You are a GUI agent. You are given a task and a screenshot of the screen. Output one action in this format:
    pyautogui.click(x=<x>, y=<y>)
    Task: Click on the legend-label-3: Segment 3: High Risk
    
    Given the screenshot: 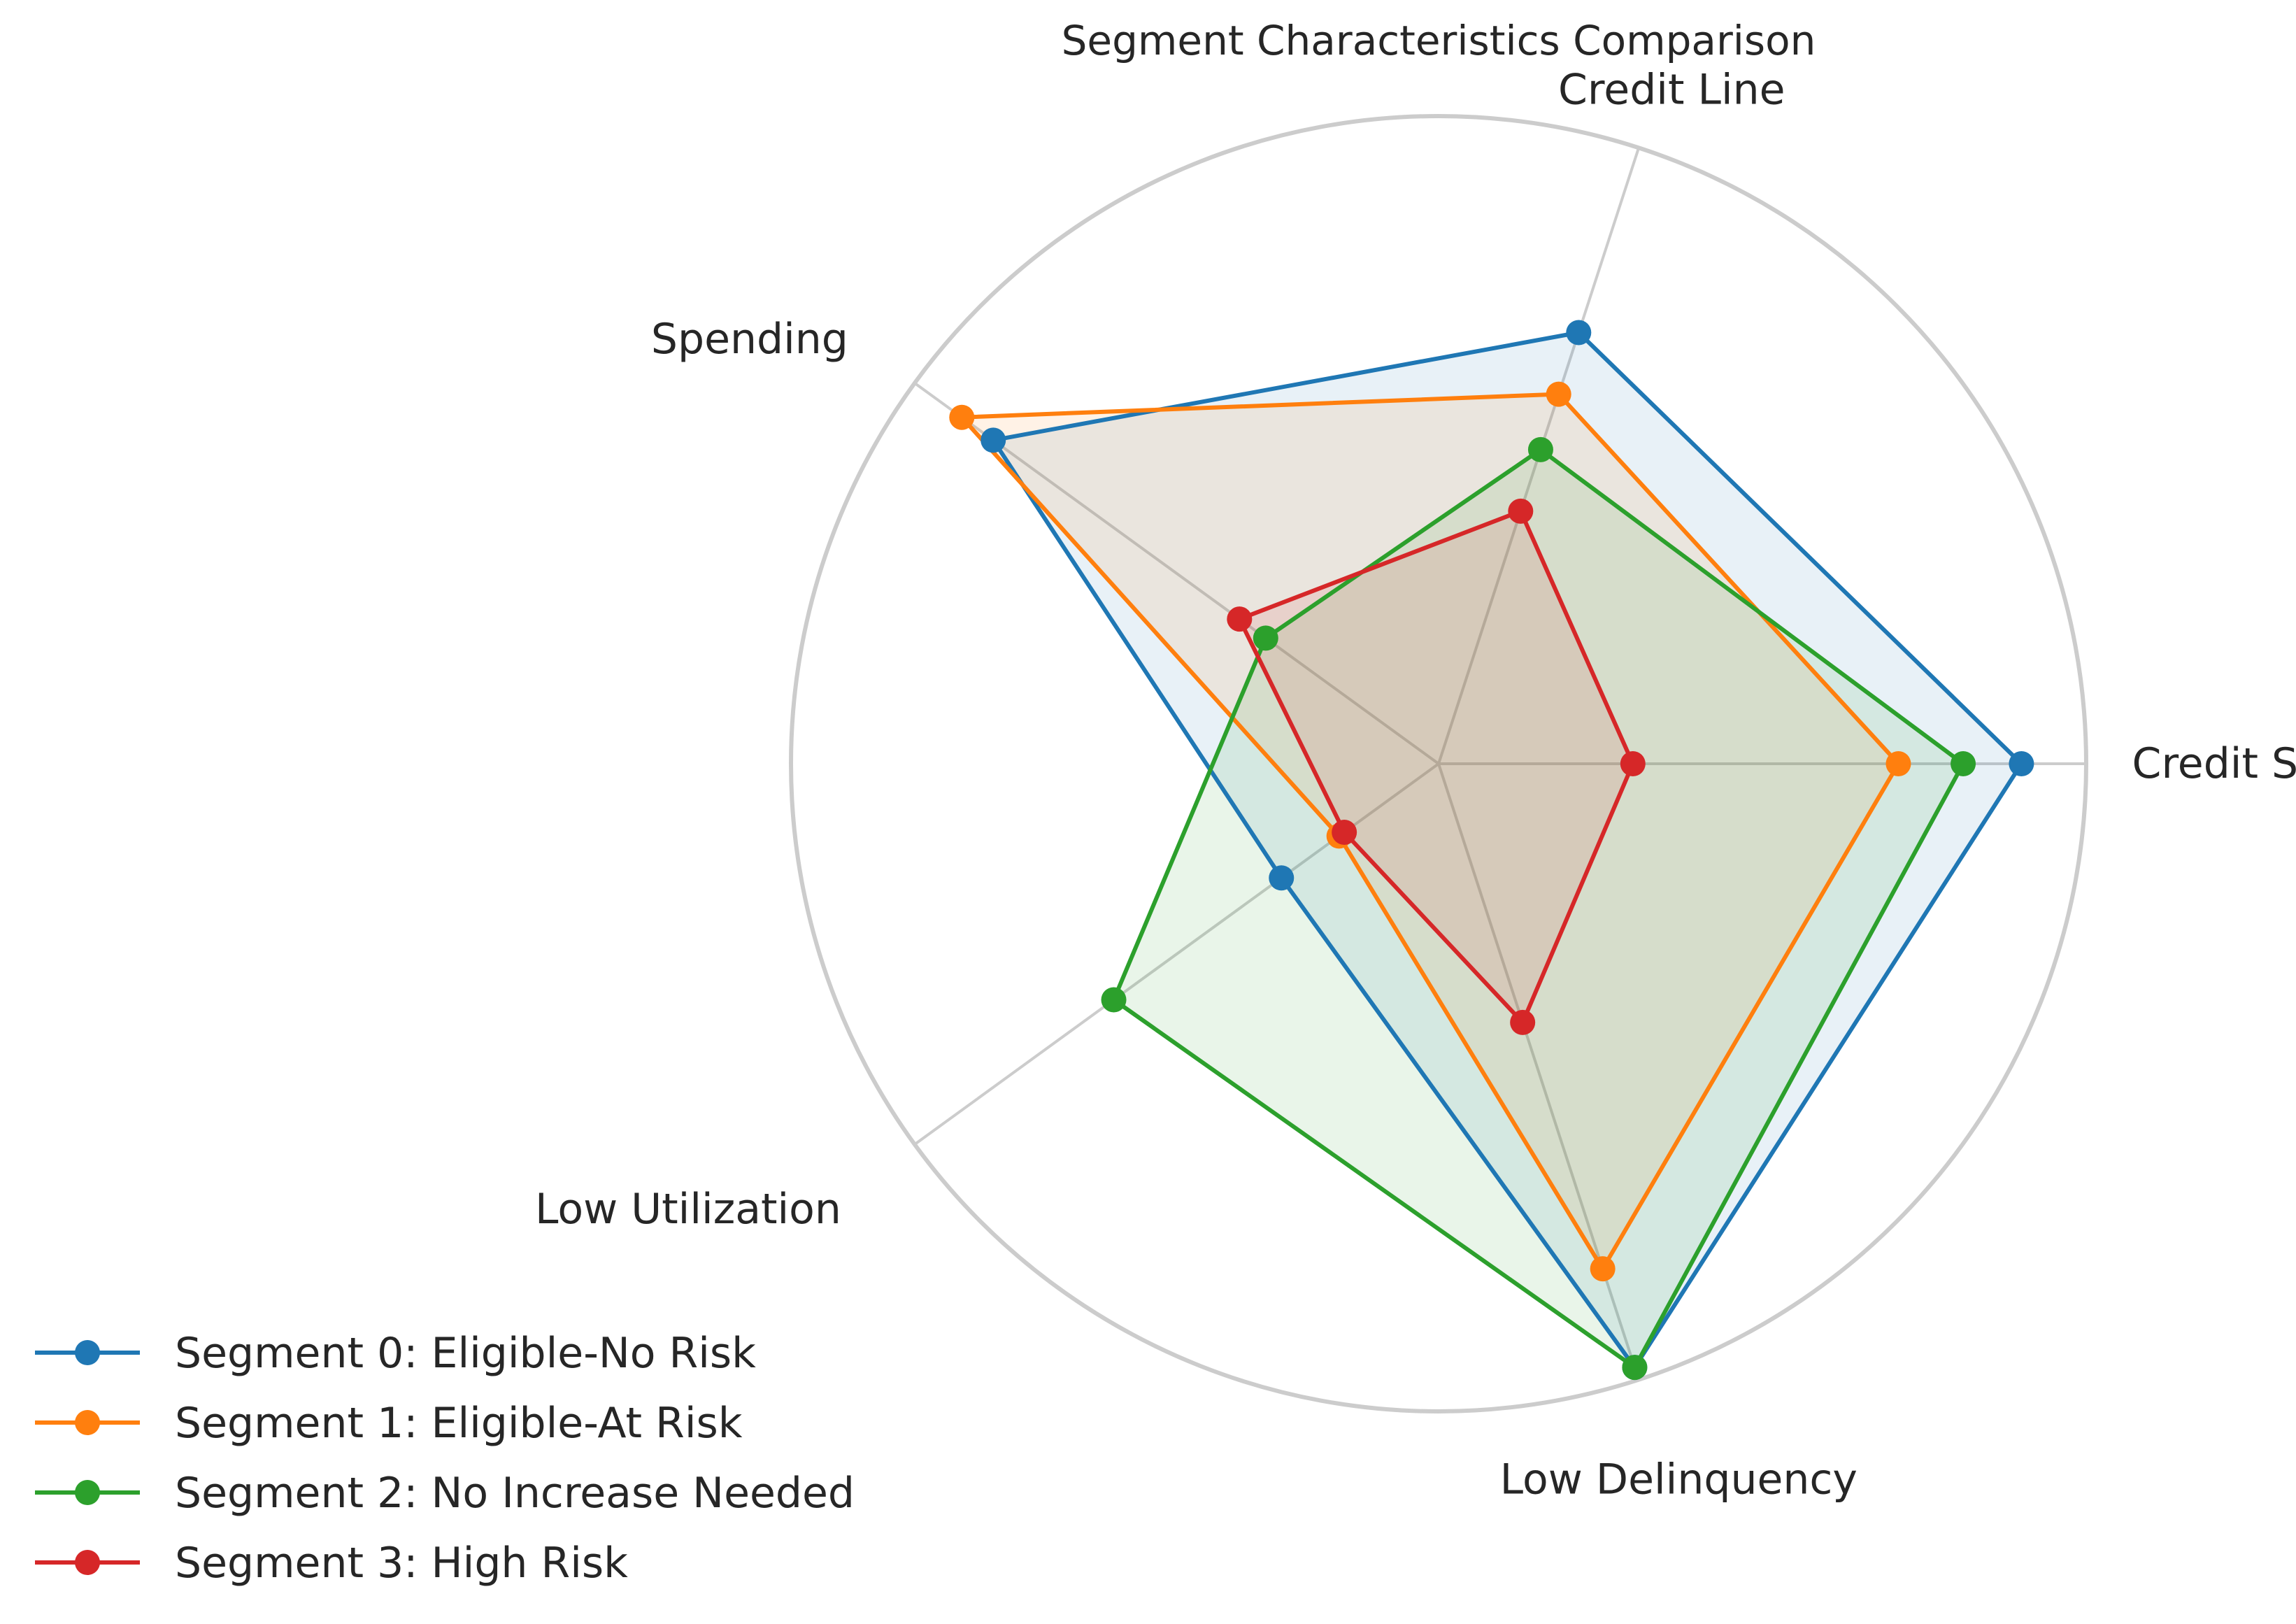 What is the action you would take?
    pyautogui.click(x=401, y=1564)
    